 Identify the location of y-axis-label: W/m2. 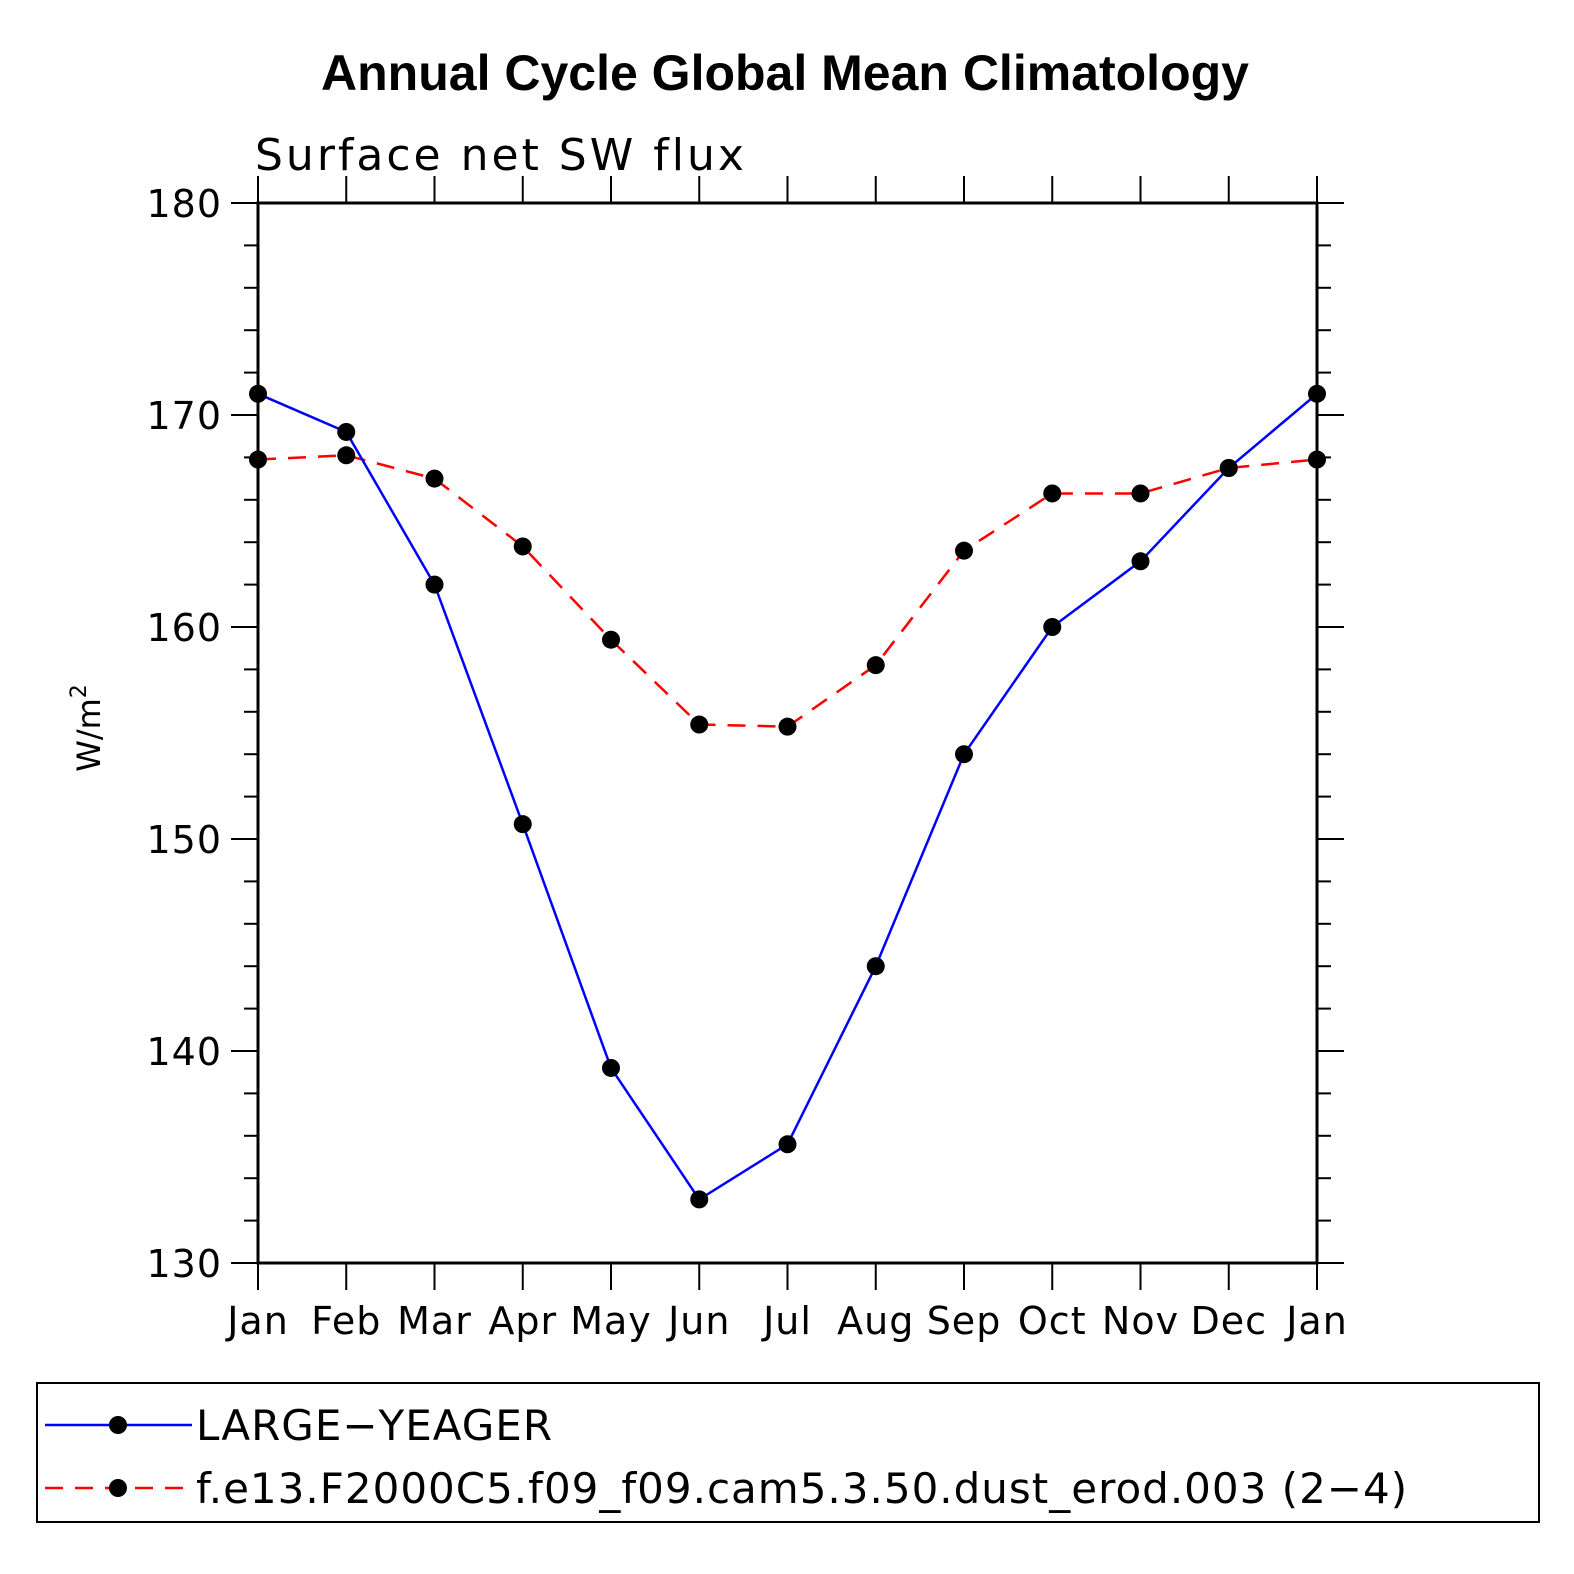
(87, 728).